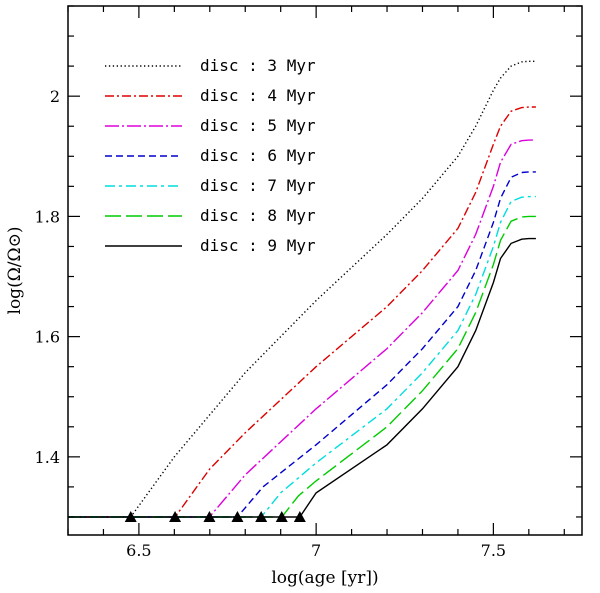  What do you see at coordinates (316, 550) in the screenshot?
I see `x-tick-label: 7` at bounding box center [316, 550].